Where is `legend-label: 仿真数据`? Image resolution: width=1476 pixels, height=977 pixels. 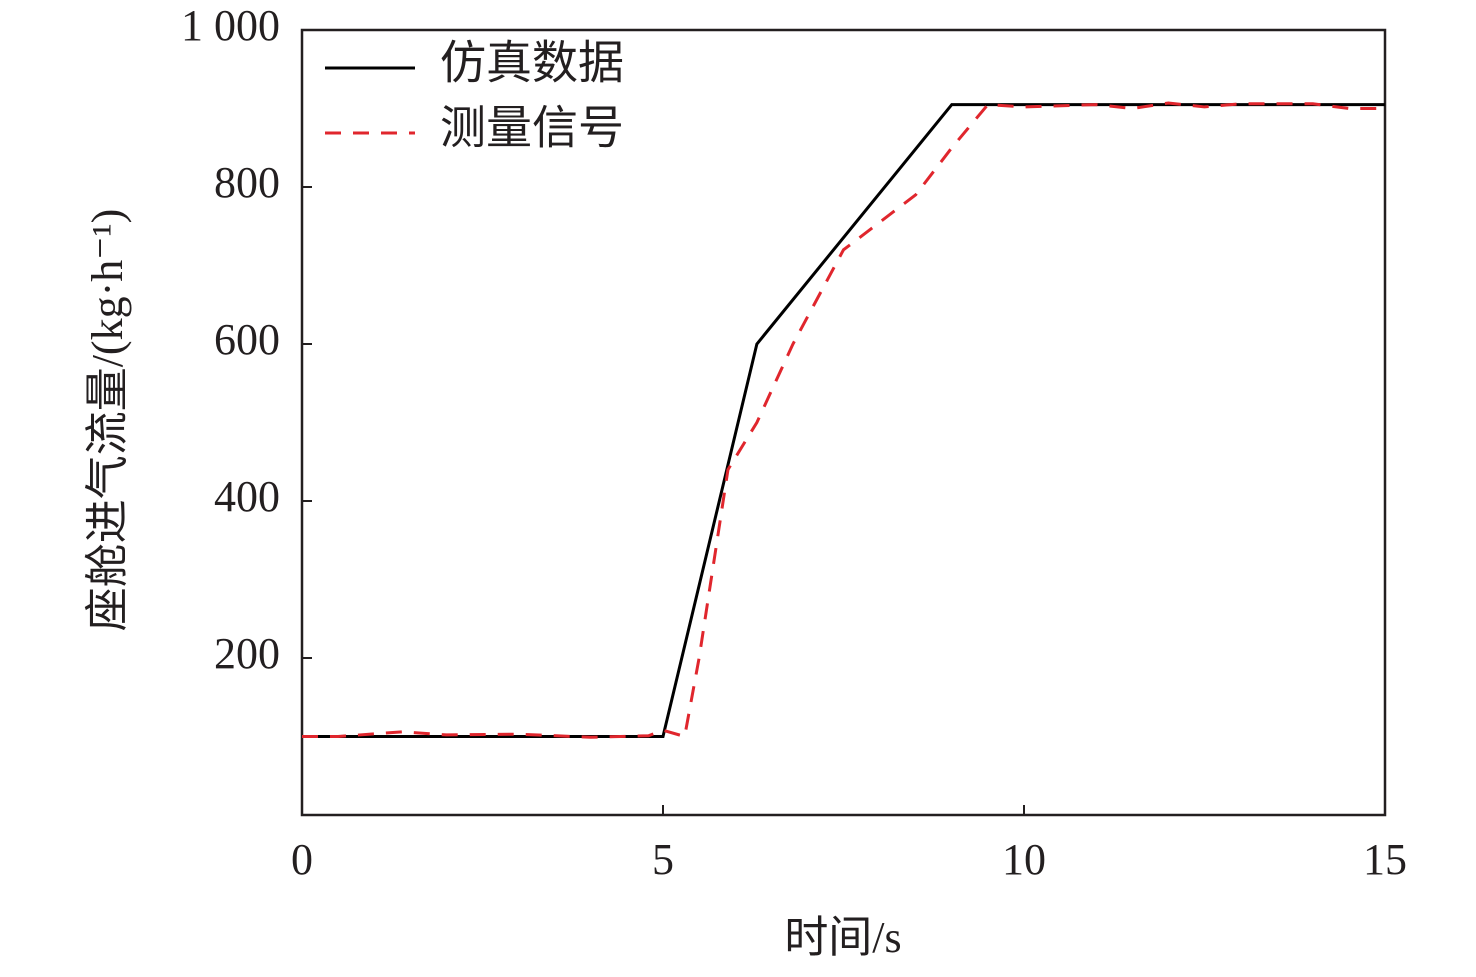
legend-label: 仿真数据 is located at coordinates (532, 63).